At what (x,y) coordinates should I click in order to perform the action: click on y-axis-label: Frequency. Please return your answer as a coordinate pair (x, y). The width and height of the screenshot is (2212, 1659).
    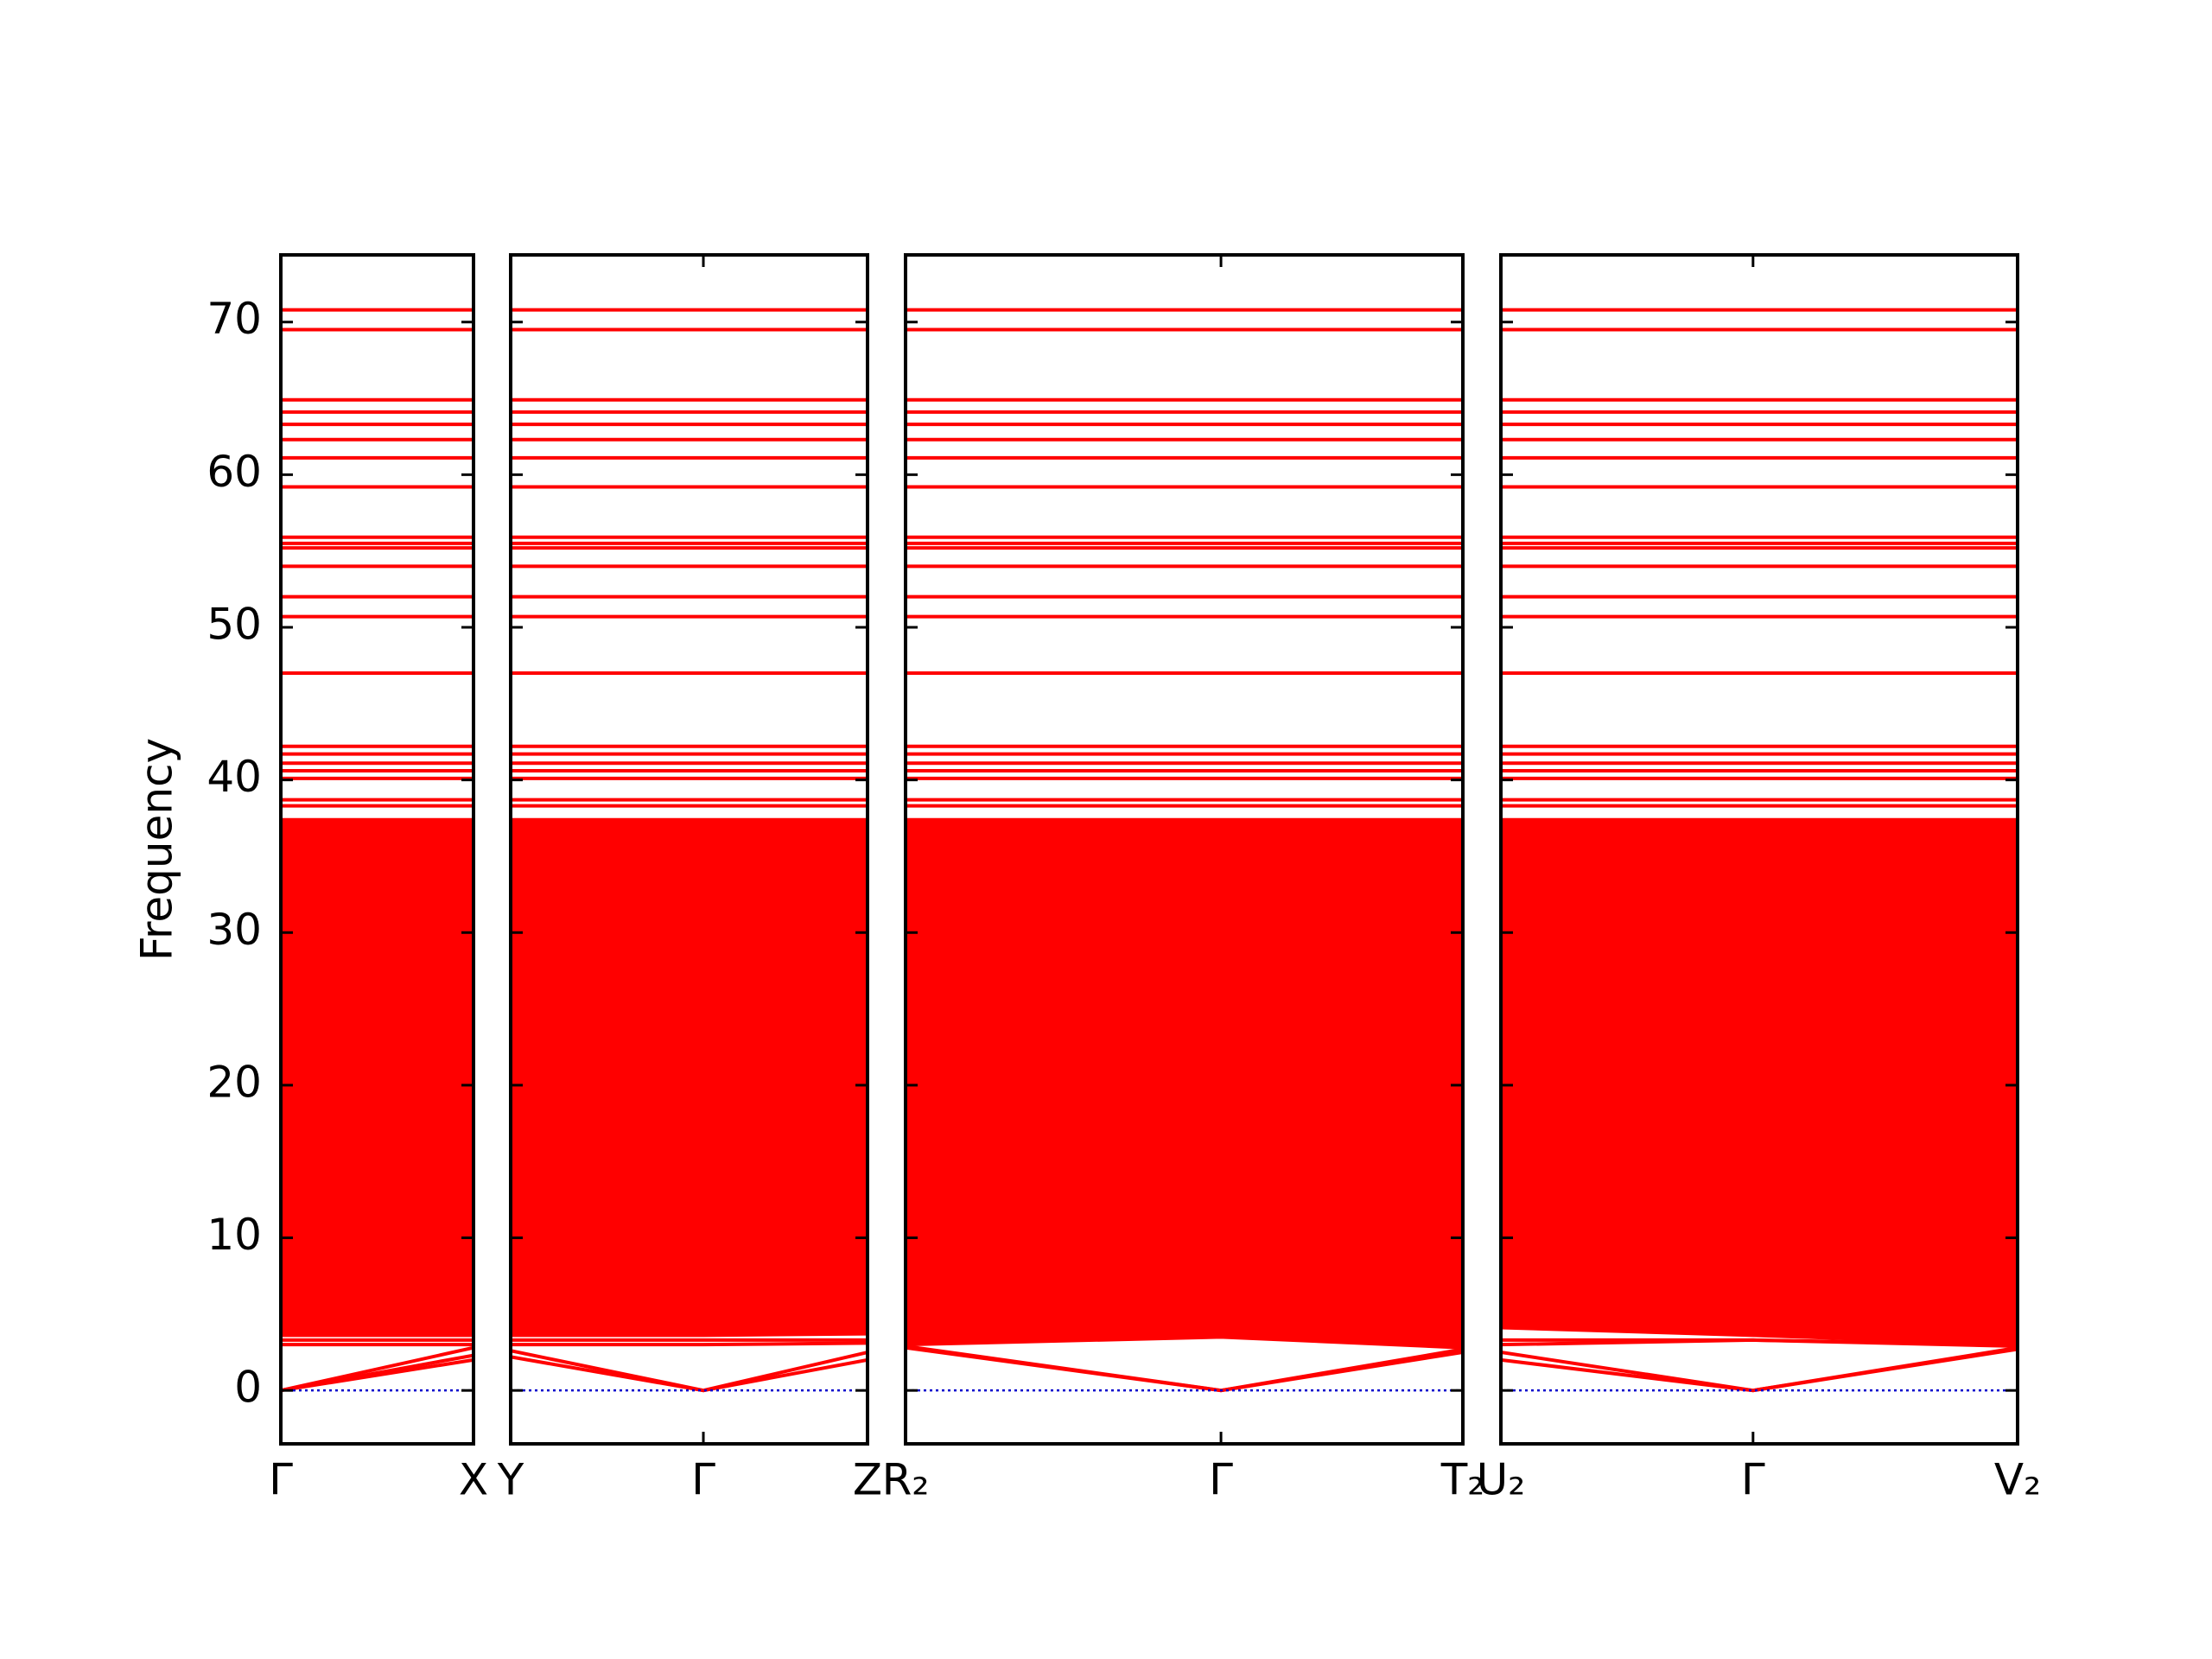
    Looking at the image, I should click on (157, 849).